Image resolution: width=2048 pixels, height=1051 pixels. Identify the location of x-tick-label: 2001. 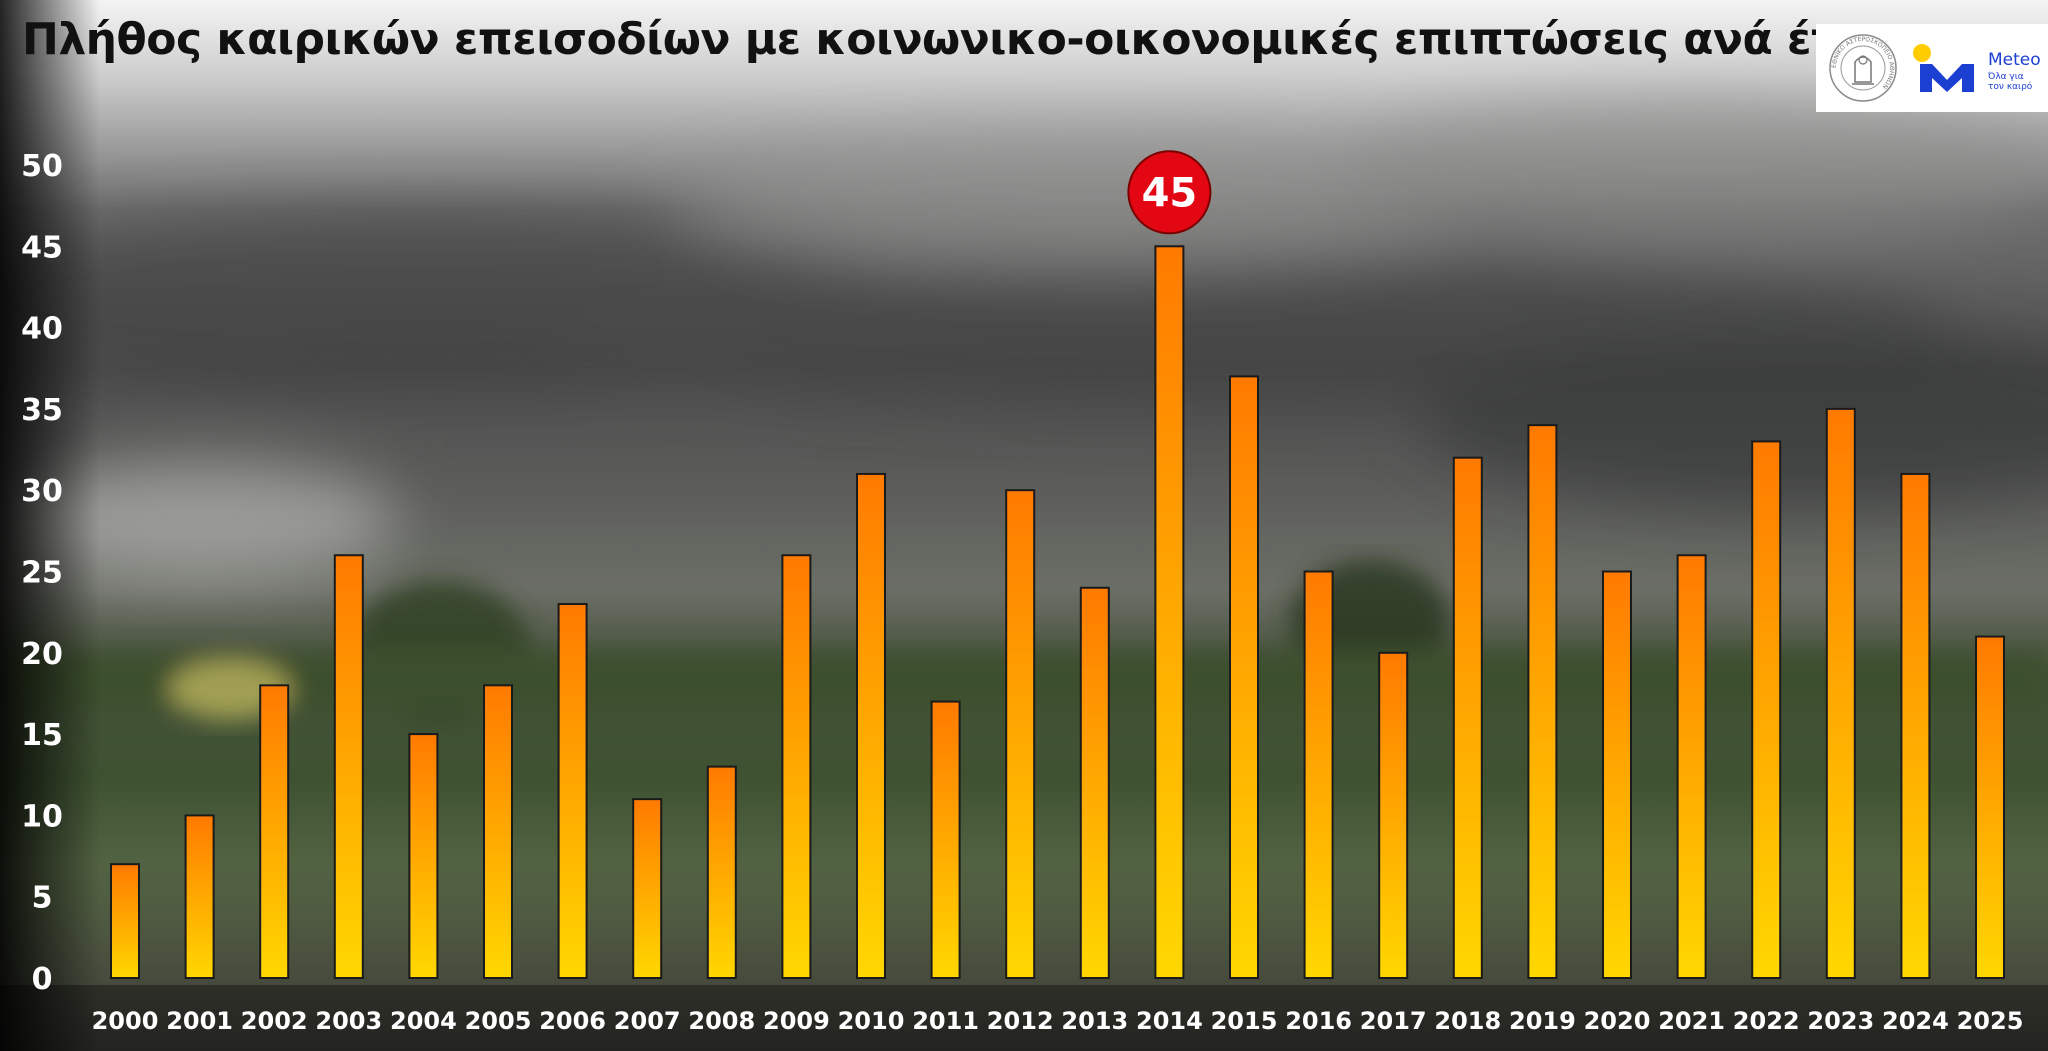
(199, 1021).